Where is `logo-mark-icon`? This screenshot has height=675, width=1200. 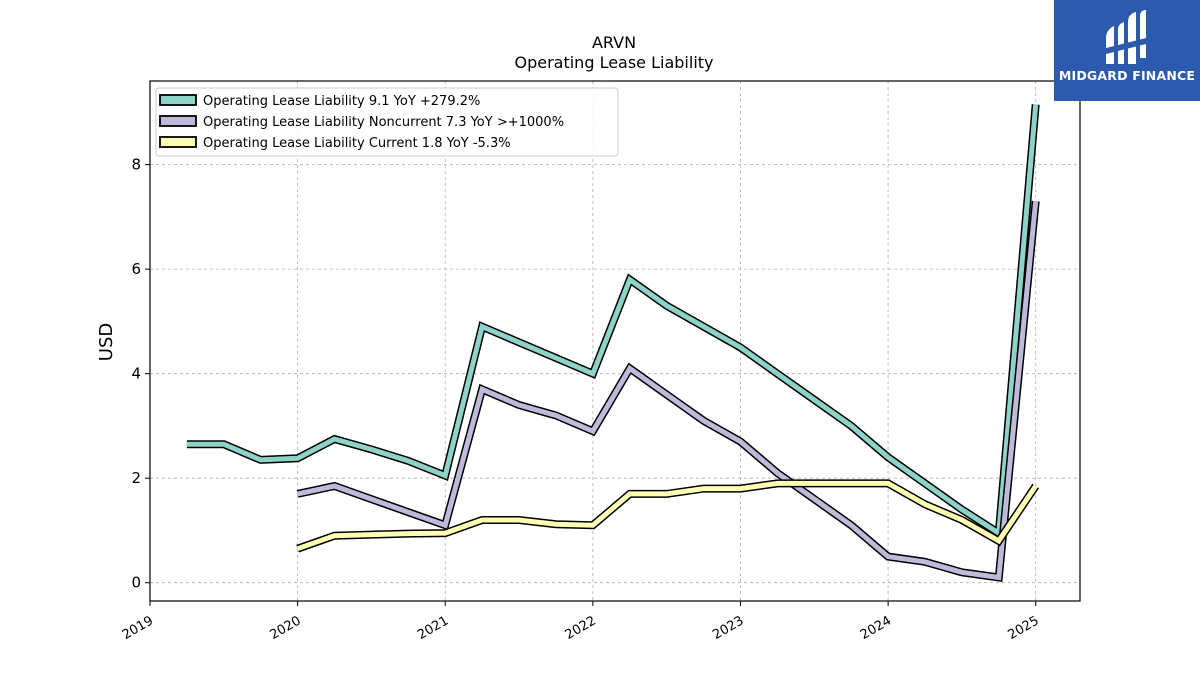
logo-mark-icon is located at coordinates (1126, 37).